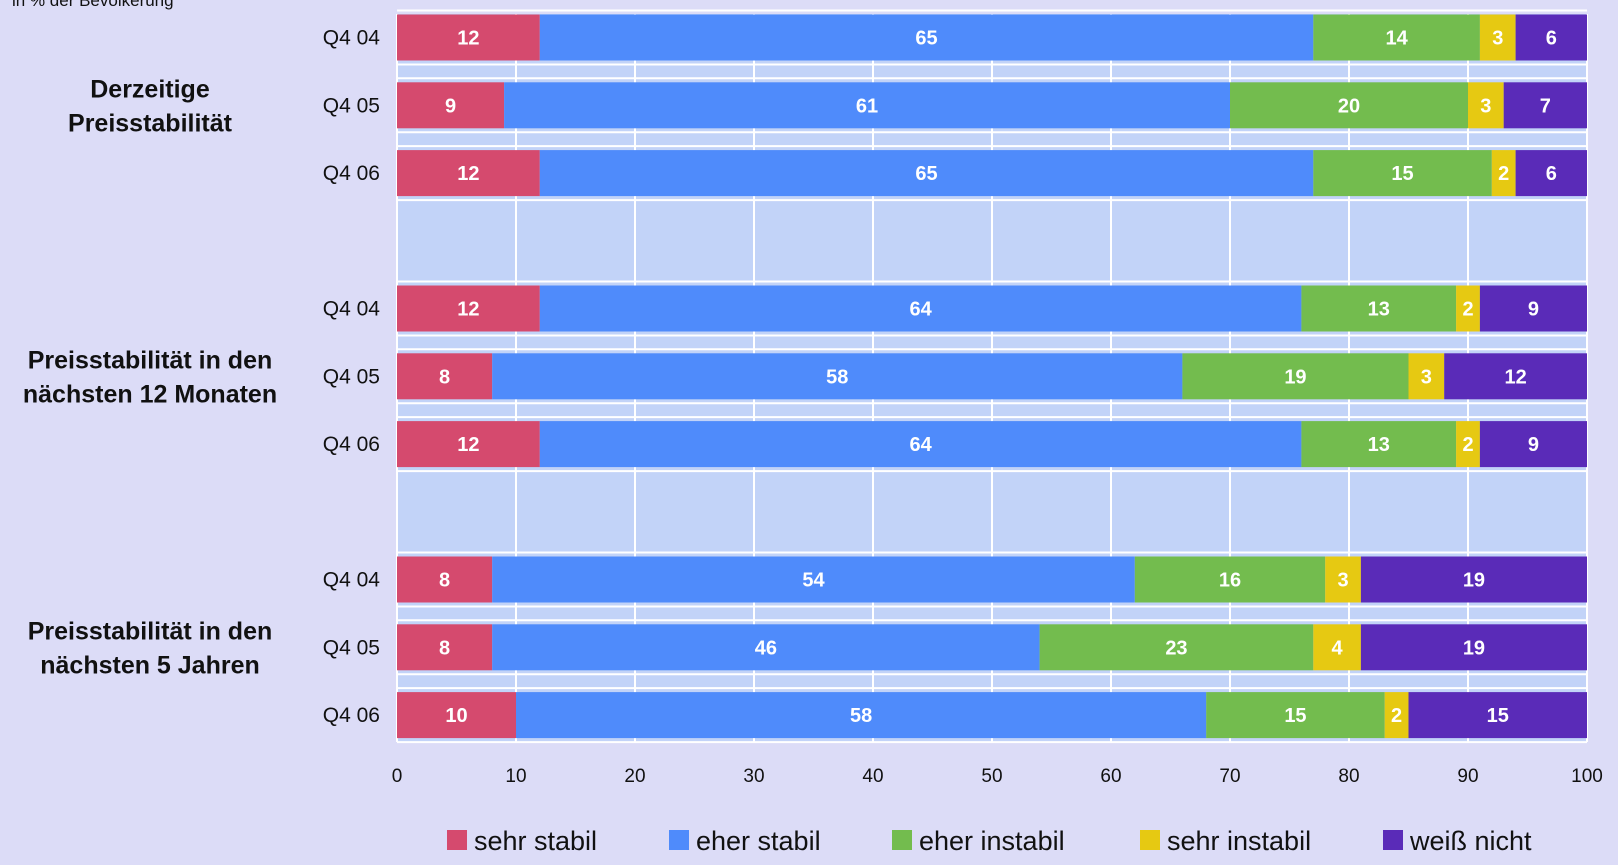 This screenshot has width=1618, height=865. What do you see at coordinates (1348, 776) in the screenshot?
I see `x-tick-label: 80` at bounding box center [1348, 776].